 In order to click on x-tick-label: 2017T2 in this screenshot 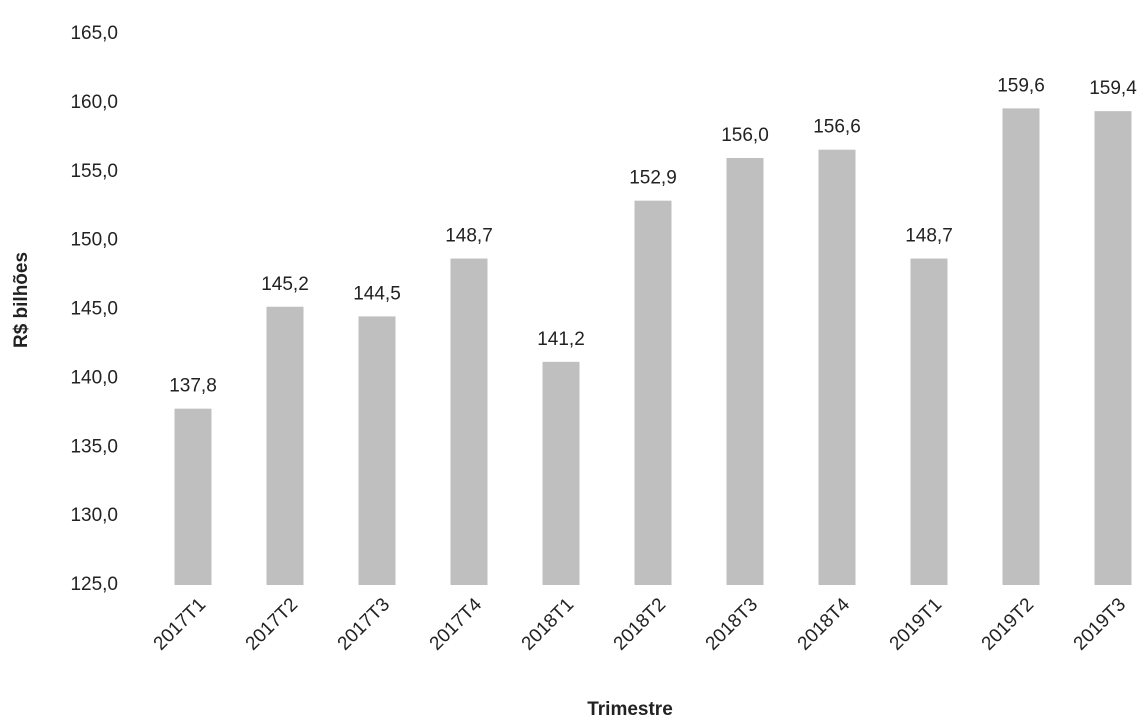, I will do `click(272, 624)`.